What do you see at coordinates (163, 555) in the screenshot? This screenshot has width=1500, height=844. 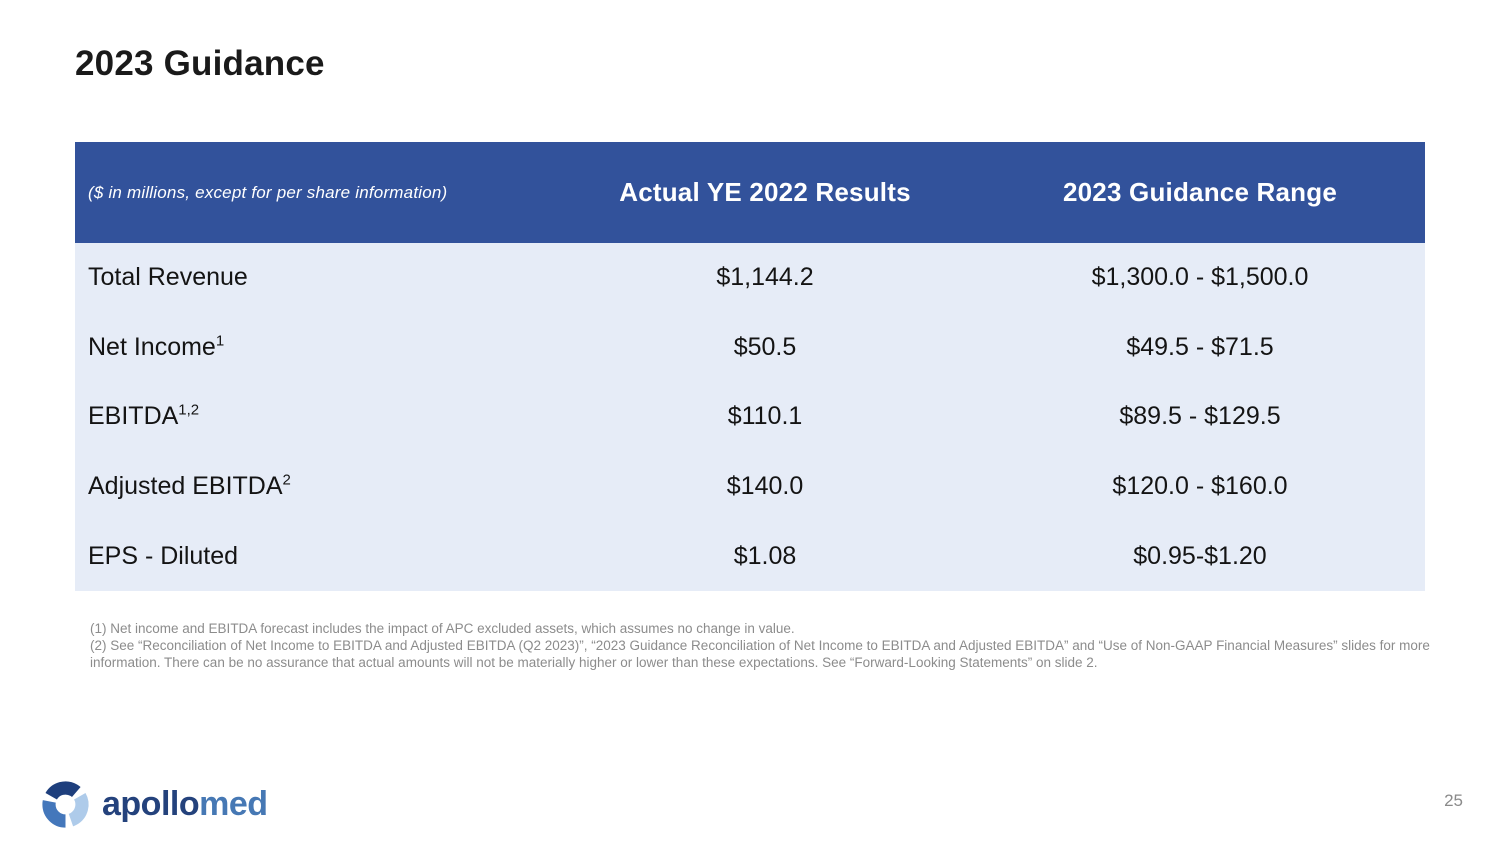 I see `row-label: EPS - Diluted` at bounding box center [163, 555].